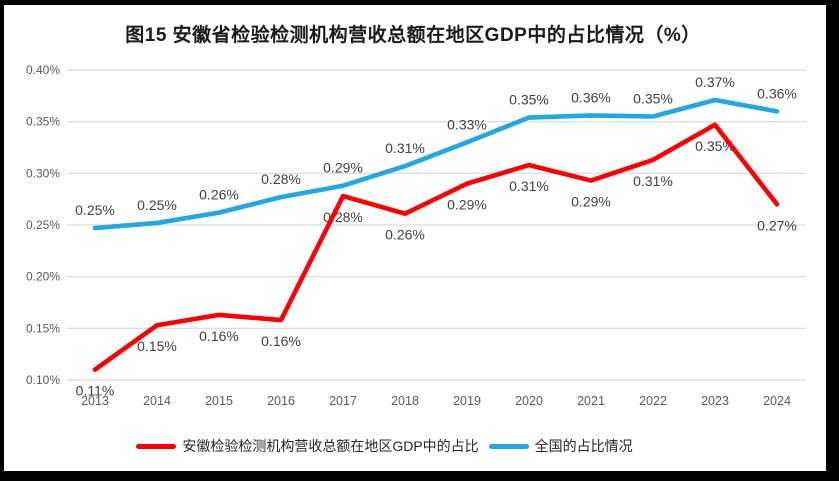 The width and height of the screenshot is (839, 481). Describe the element at coordinates (43, 173) in the screenshot. I see `y-axis-tick-label: 0.30%` at that location.